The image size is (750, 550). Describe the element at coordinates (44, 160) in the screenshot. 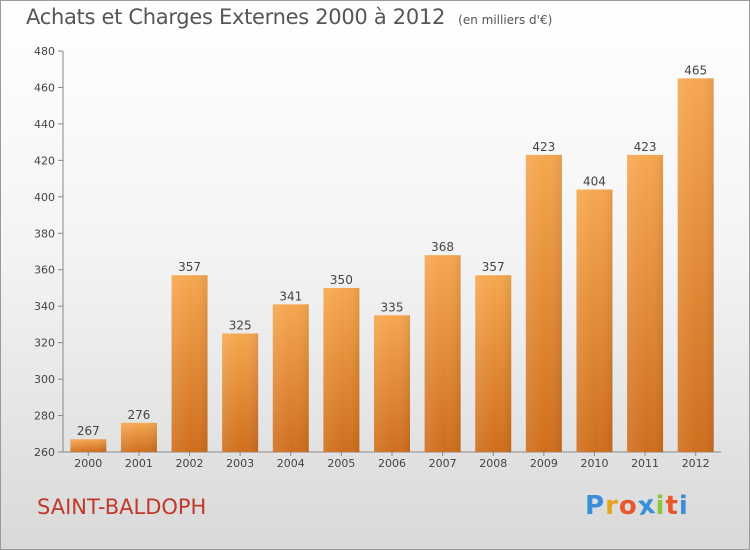

I see `y-tick-label: 420` at that location.